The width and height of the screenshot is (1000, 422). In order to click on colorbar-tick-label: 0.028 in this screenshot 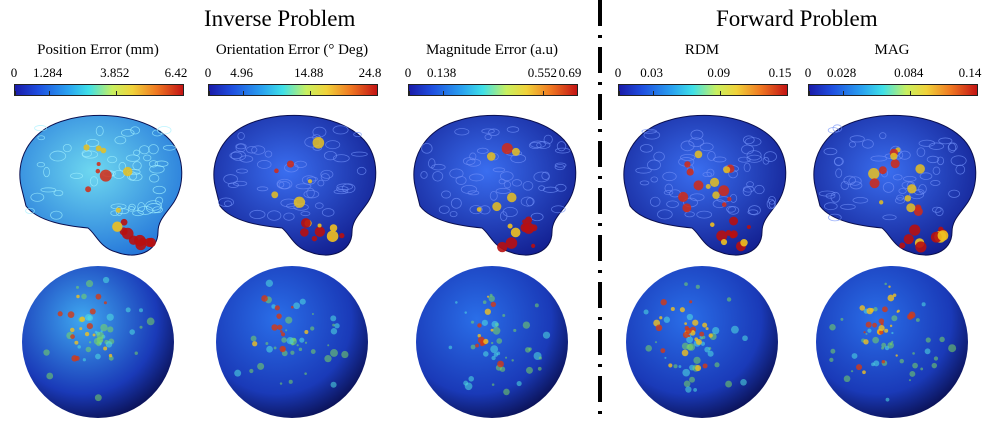, I will do `click(841, 72)`.